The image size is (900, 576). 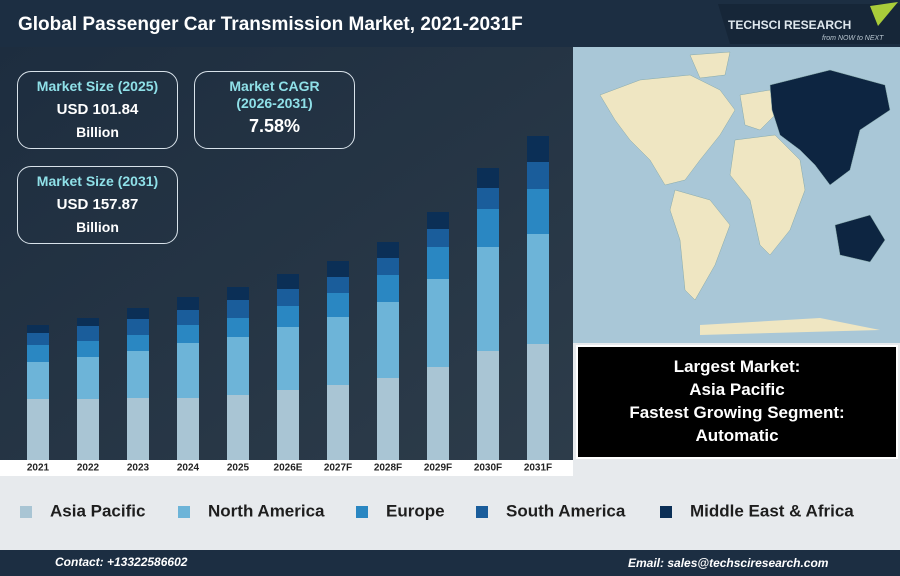 What do you see at coordinates (415, 510) in the screenshot?
I see `legend-label: Europe` at bounding box center [415, 510].